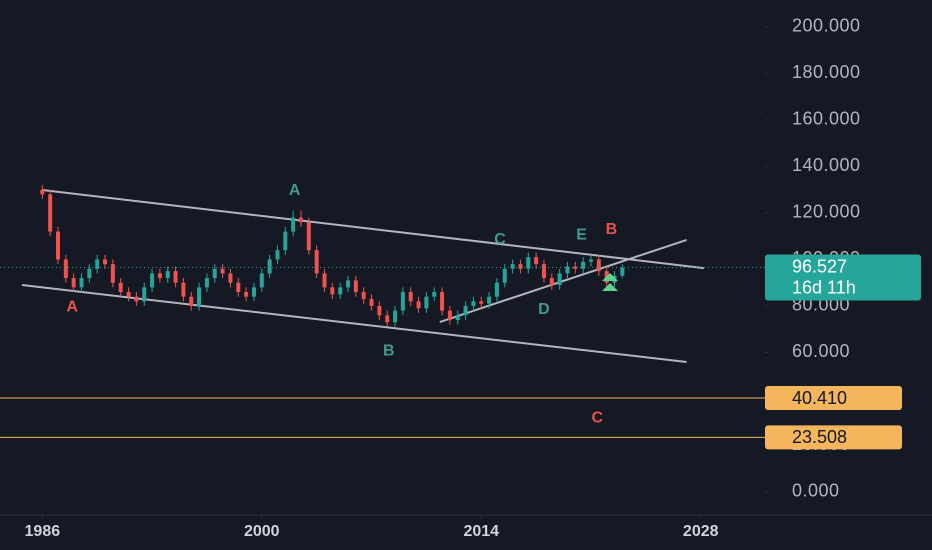 The height and width of the screenshot is (550, 932). I want to click on y-tick-label: 200.000, so click(826, 26).